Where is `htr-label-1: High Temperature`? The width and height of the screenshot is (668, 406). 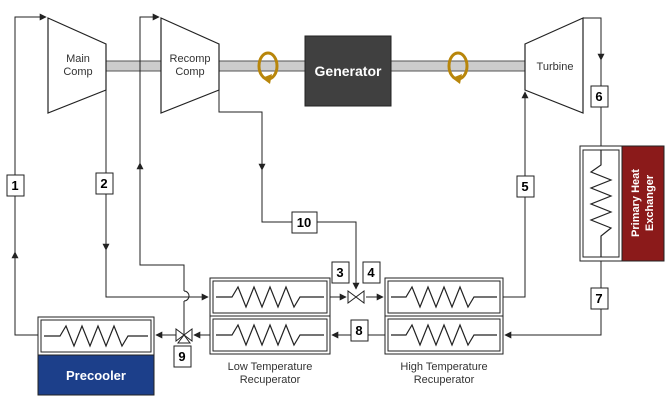
htr-label-1: High Temperature is located at coordinates (443, 367).